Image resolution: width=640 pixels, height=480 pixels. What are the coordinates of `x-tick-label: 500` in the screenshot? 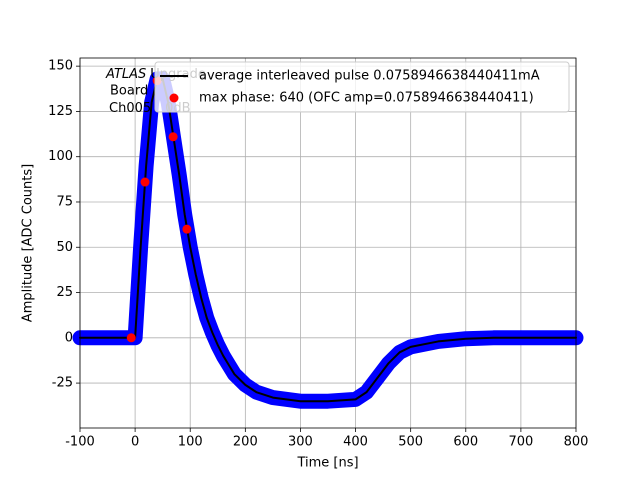 It's located at (410, 442).